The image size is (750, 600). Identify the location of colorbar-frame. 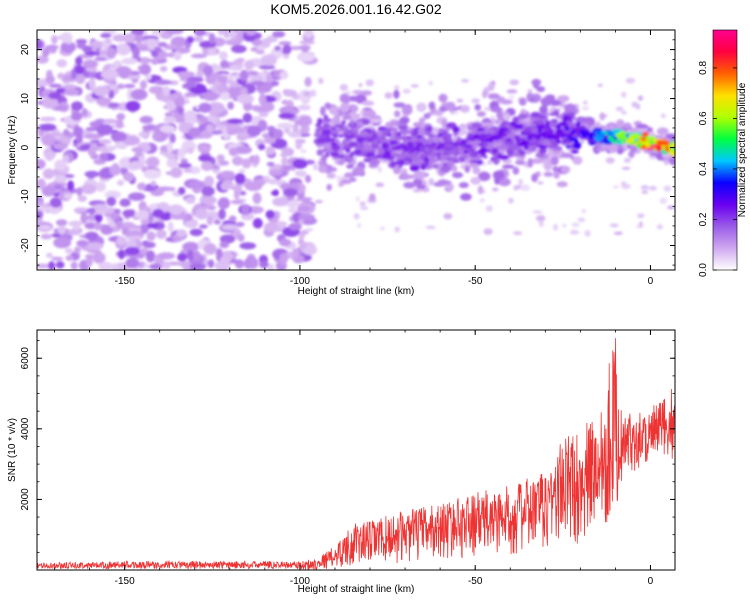
(725, 150).